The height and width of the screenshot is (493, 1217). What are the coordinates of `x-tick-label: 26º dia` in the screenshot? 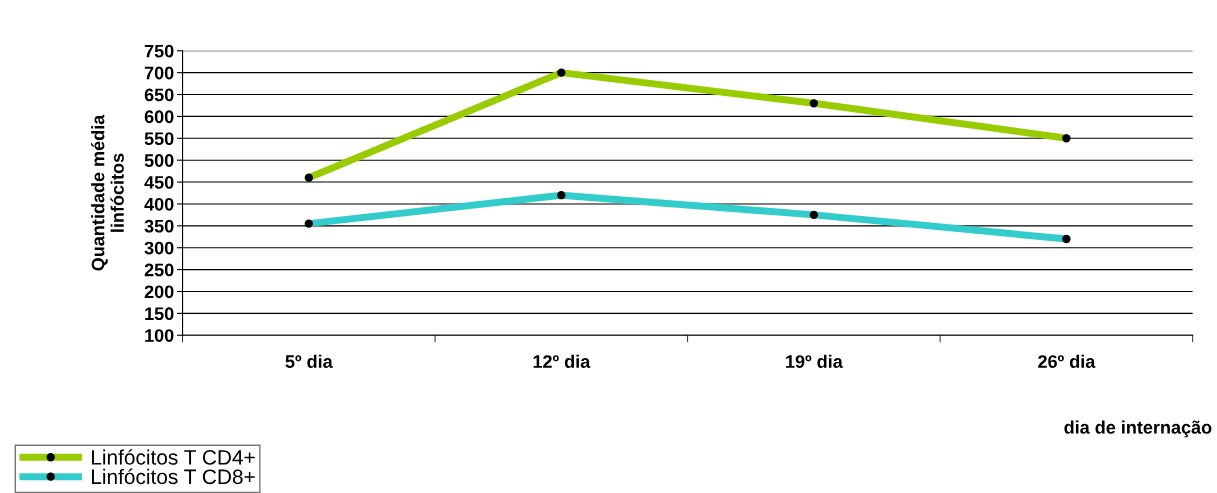 It's located at (1067, 361).